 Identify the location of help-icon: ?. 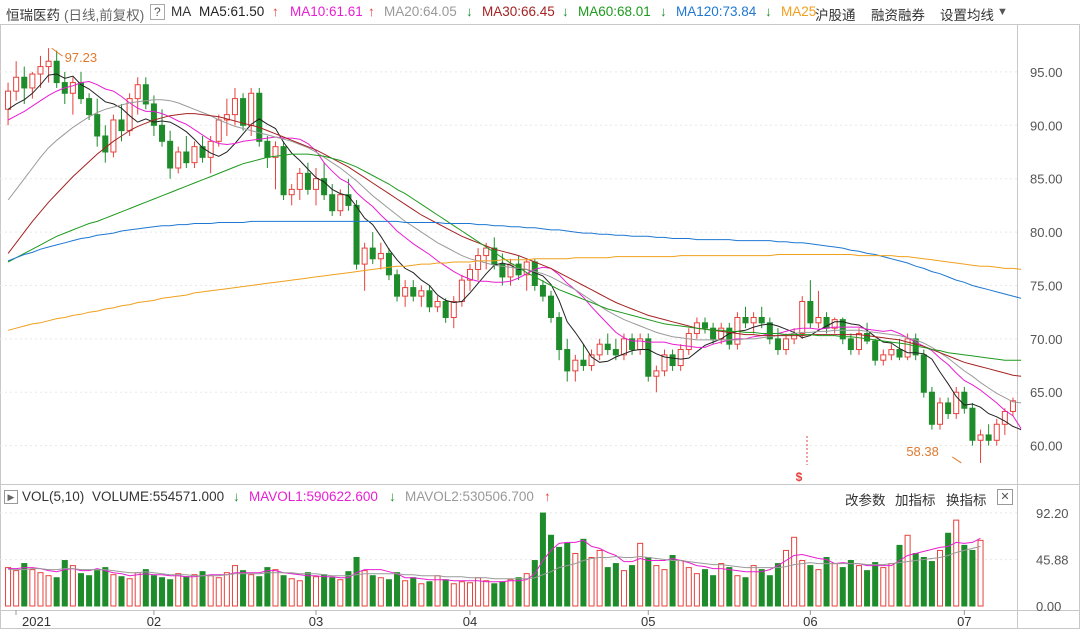
(157, 12).